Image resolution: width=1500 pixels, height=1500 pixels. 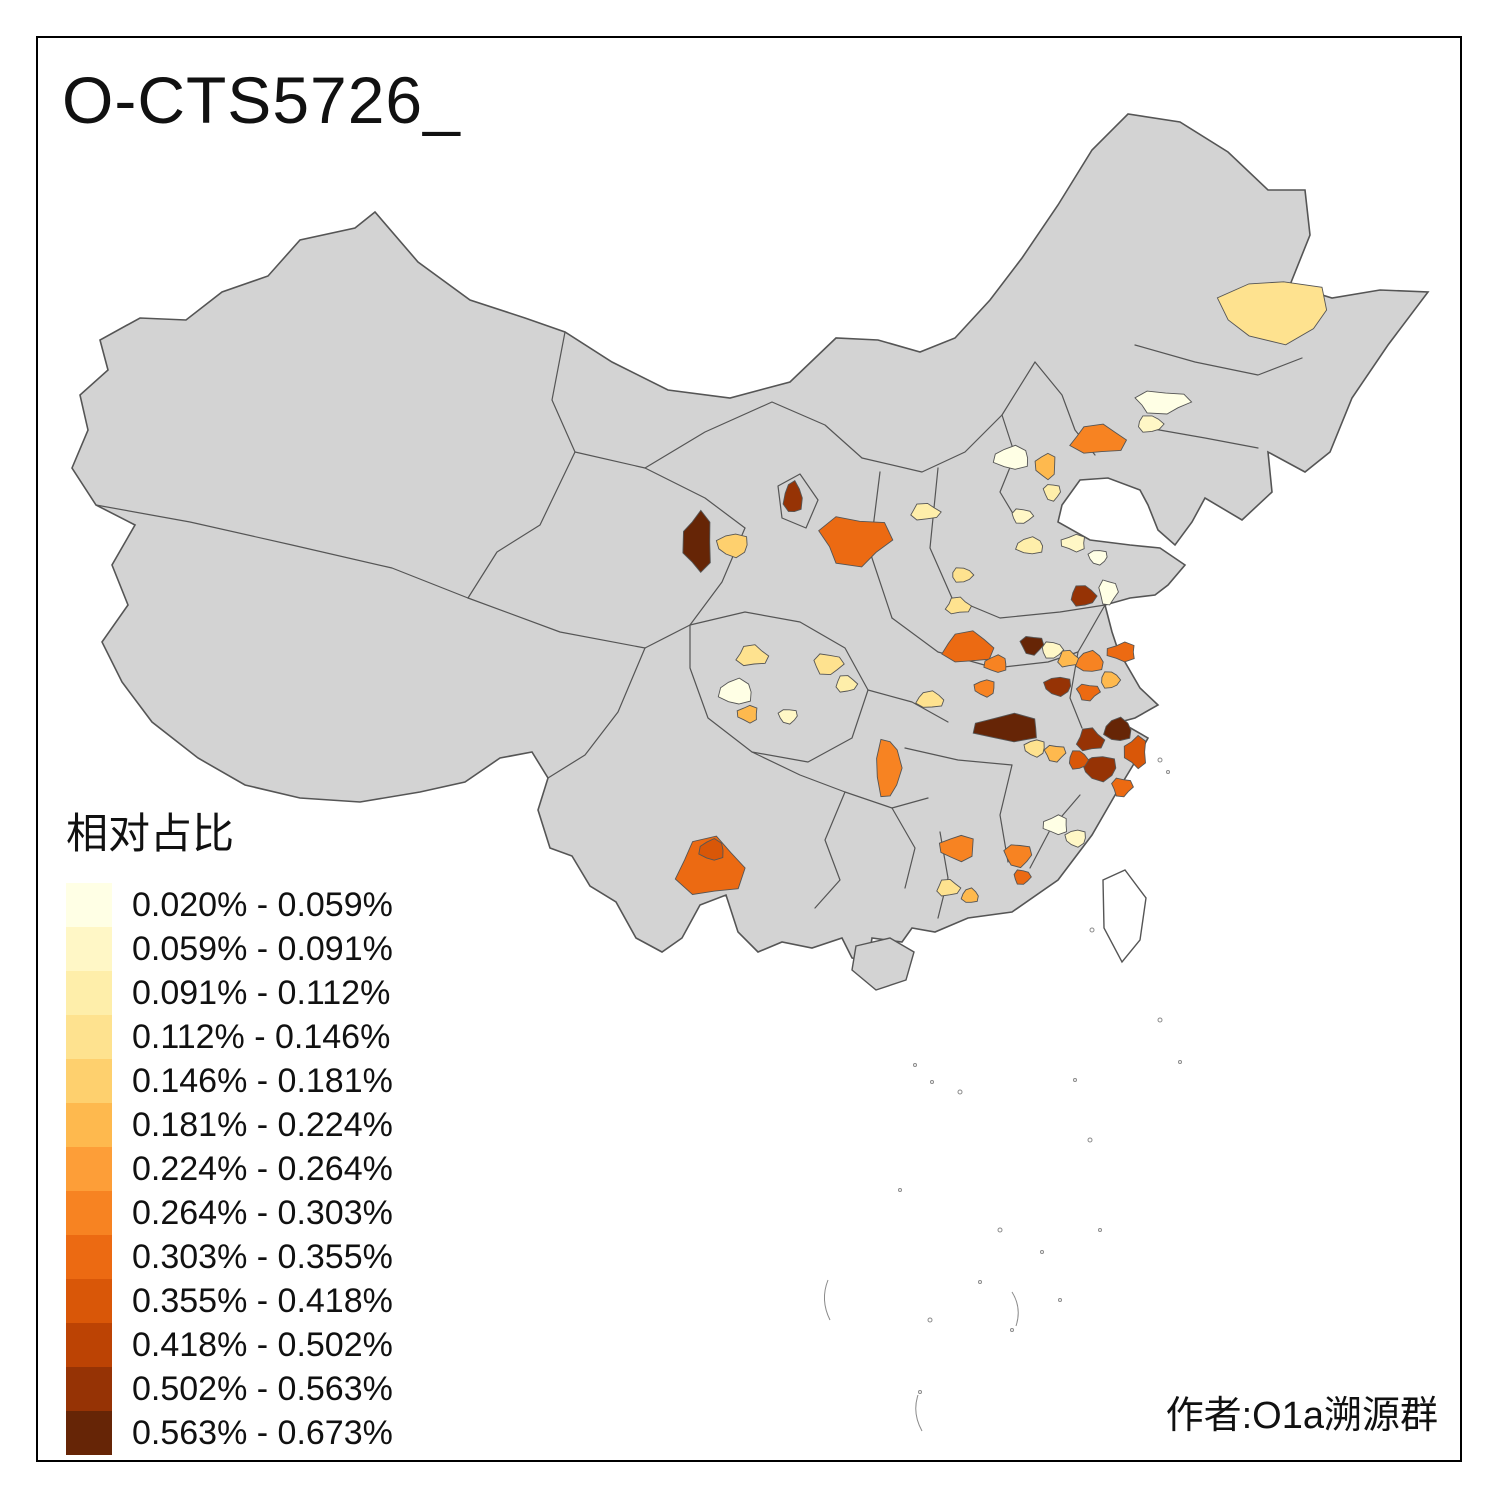 I want to click on hainan-island, so click(x=883, y=964).